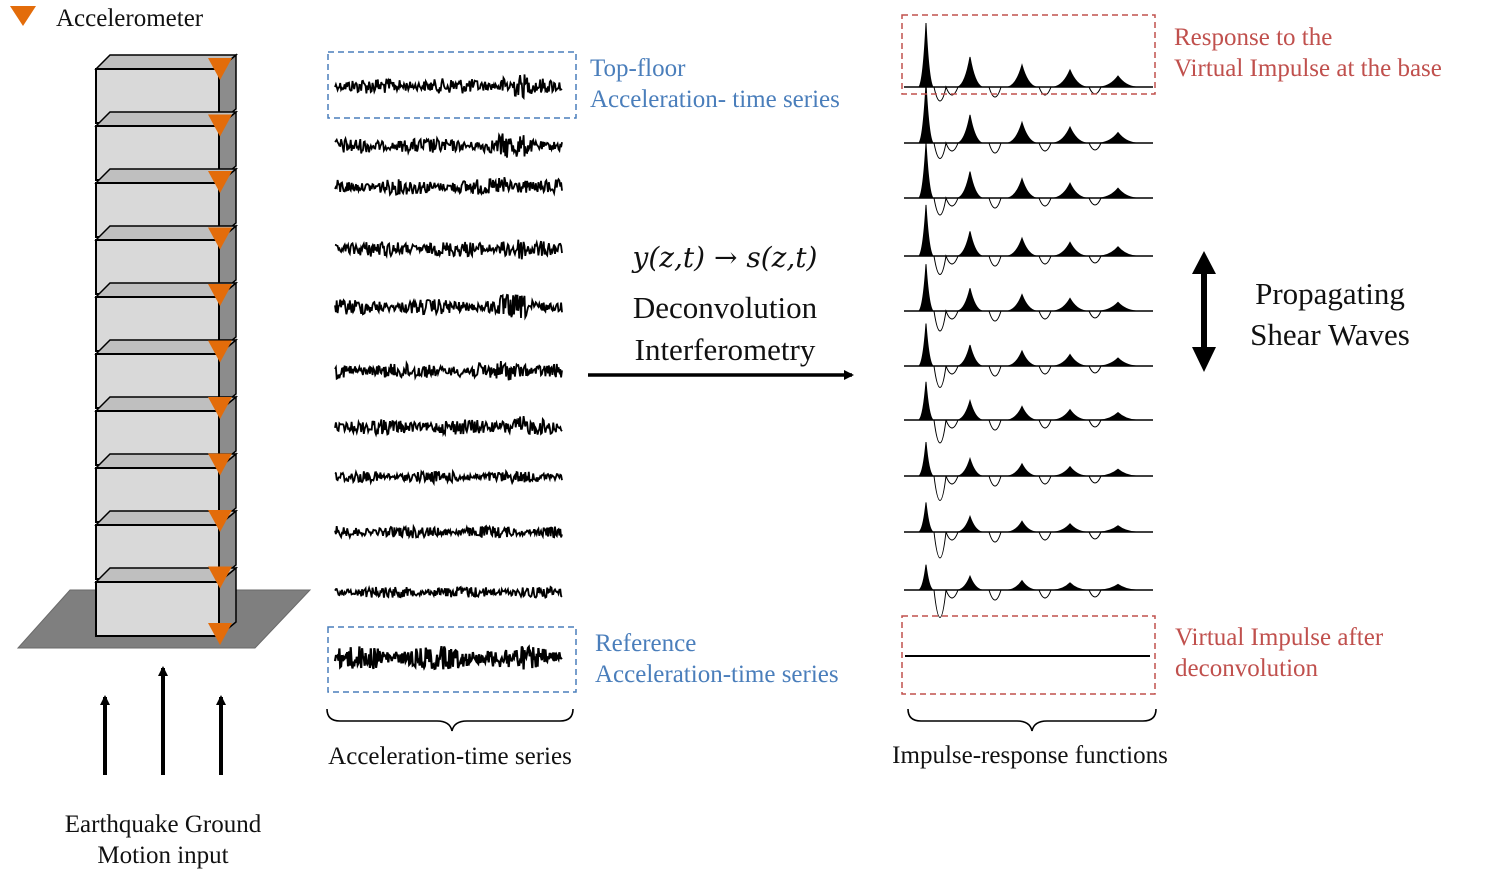 Image resolution: width=1504 pixels, height=873 pixels. Describe the element at coordinates (717, 674) in the screenshot. I see `reference-label-line2: Acceleration-time series` at that location.